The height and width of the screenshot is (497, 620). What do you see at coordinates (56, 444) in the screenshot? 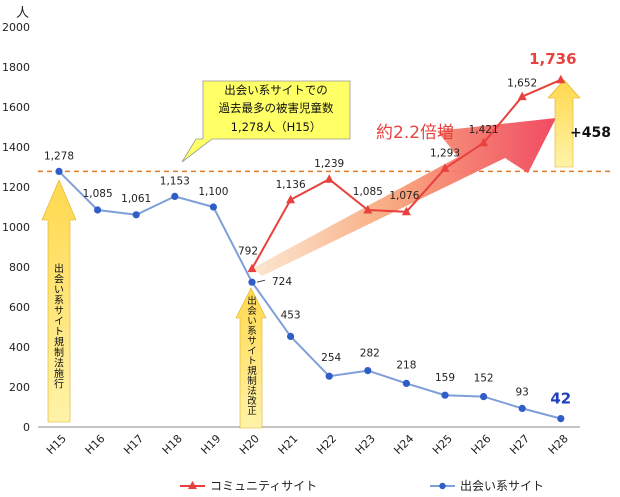
I see `x-tick-label: H15` at bounding box center [56, 444].